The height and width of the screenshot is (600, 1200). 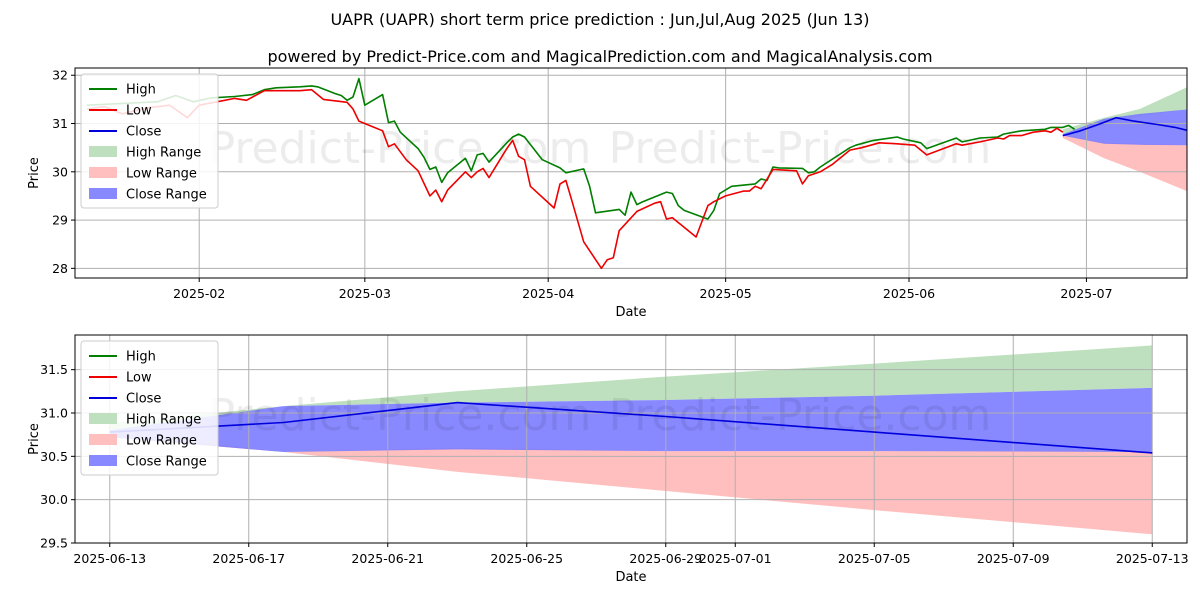 What do you see at coordinates (60, 220) in the screenshot?
I see `y-tick-label: 29` at bounding box center [60, 220].